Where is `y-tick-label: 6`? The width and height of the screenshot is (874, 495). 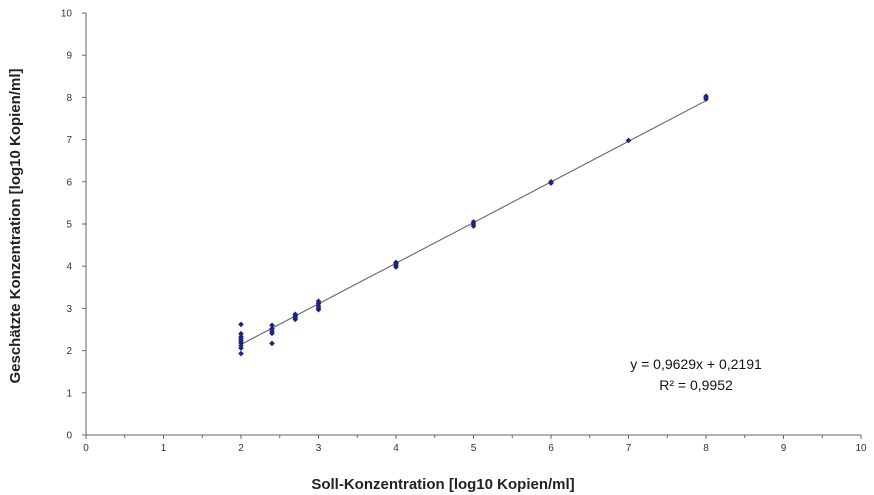
y-tick-label: 6 is located at coordinates (69, 182).